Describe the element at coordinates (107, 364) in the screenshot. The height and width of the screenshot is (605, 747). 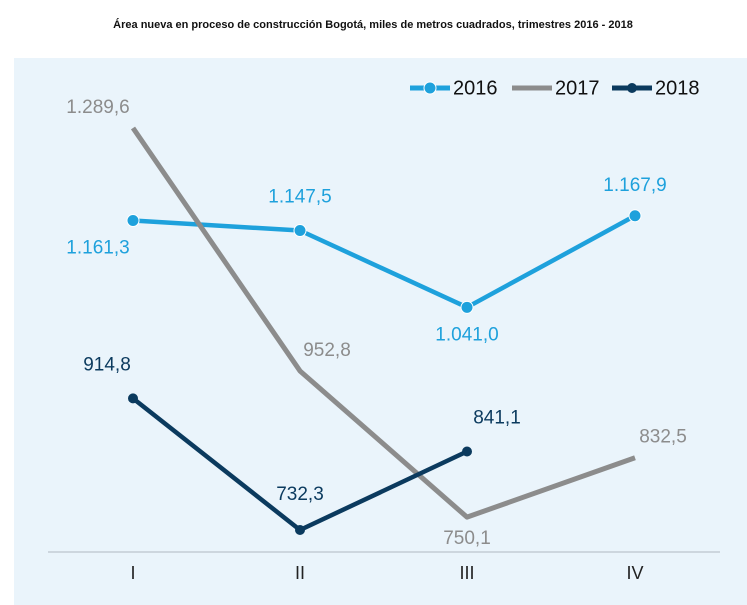
I see `value-label: 914,8` at that location.